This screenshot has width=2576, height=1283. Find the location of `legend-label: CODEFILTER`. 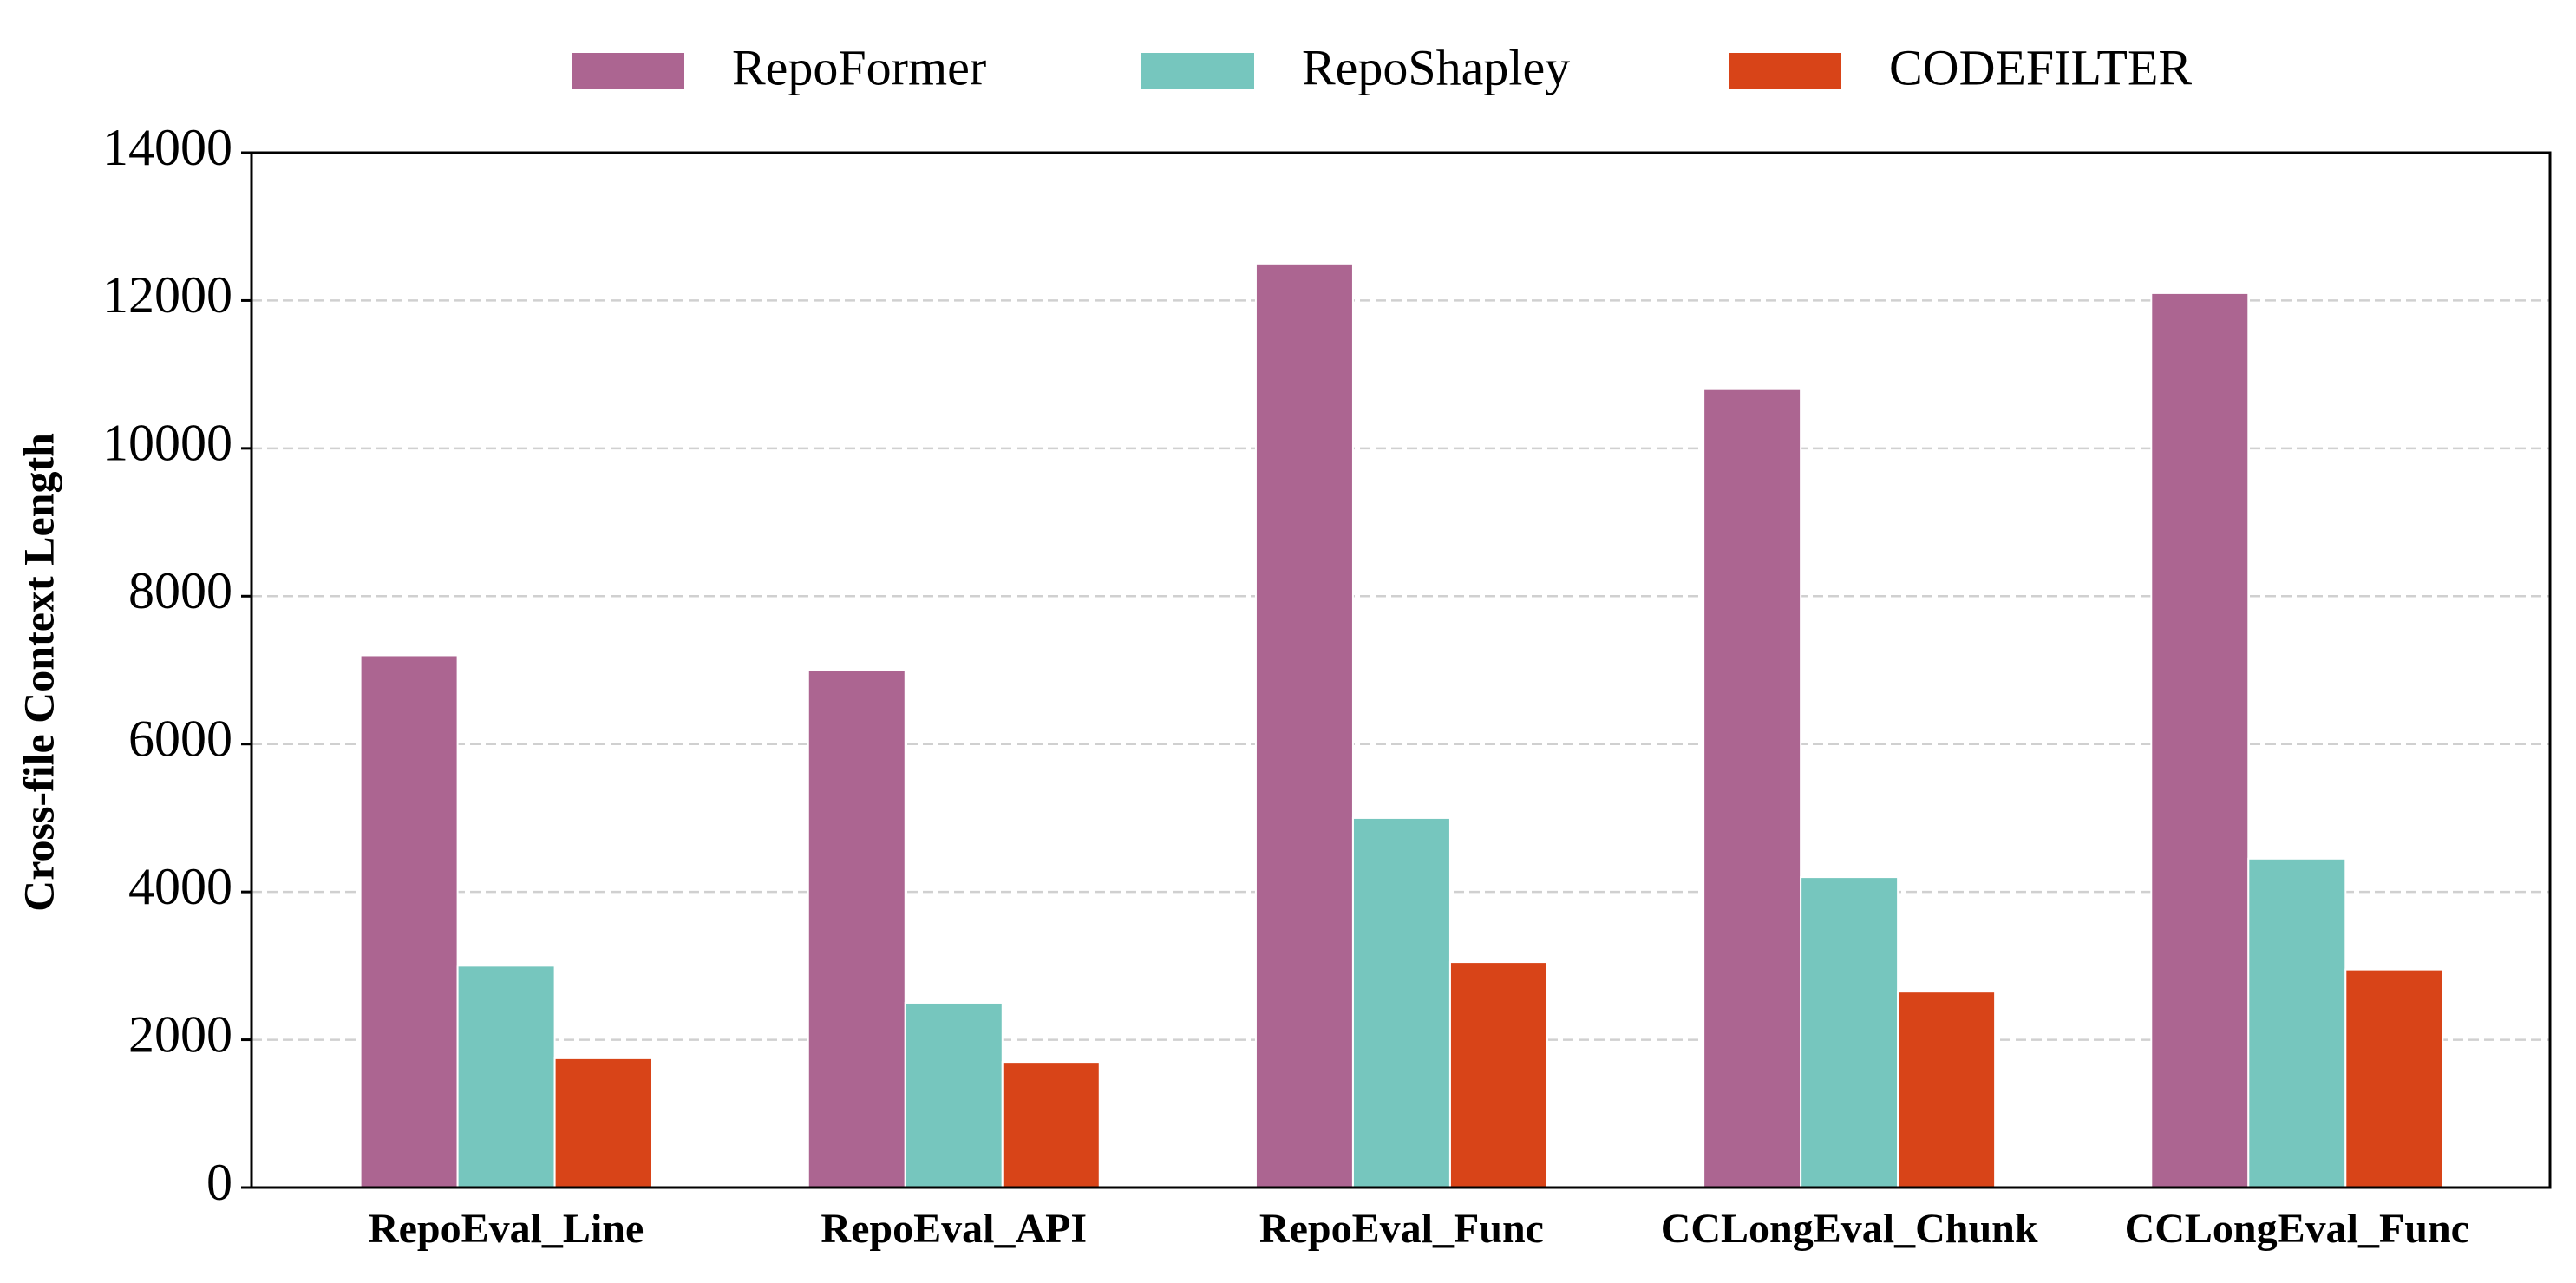

legend-label: CODEFILTER is located at coordinates (2040, 67).